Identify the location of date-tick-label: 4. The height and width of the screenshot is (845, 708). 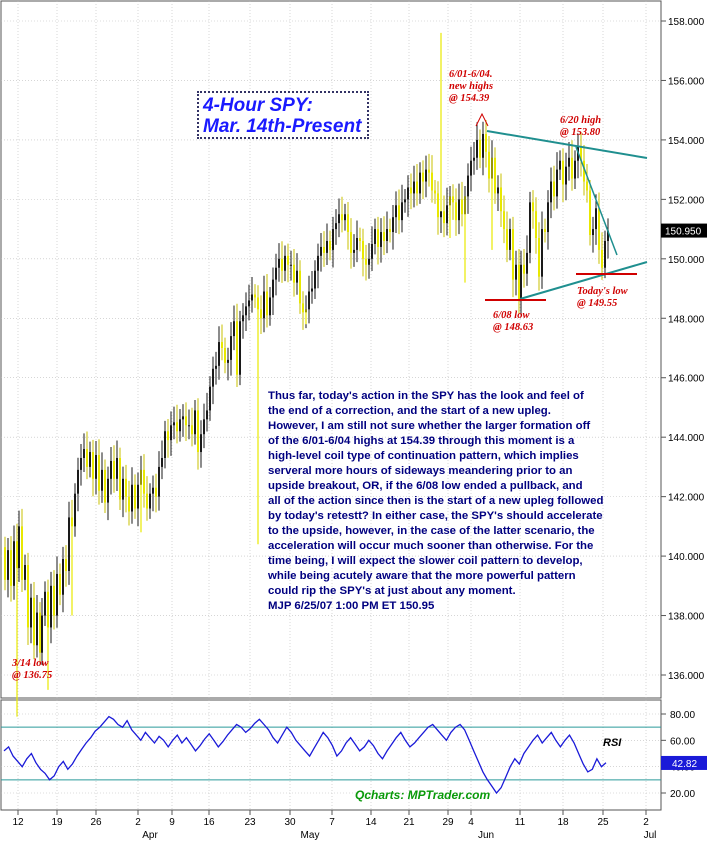
(471, 822).